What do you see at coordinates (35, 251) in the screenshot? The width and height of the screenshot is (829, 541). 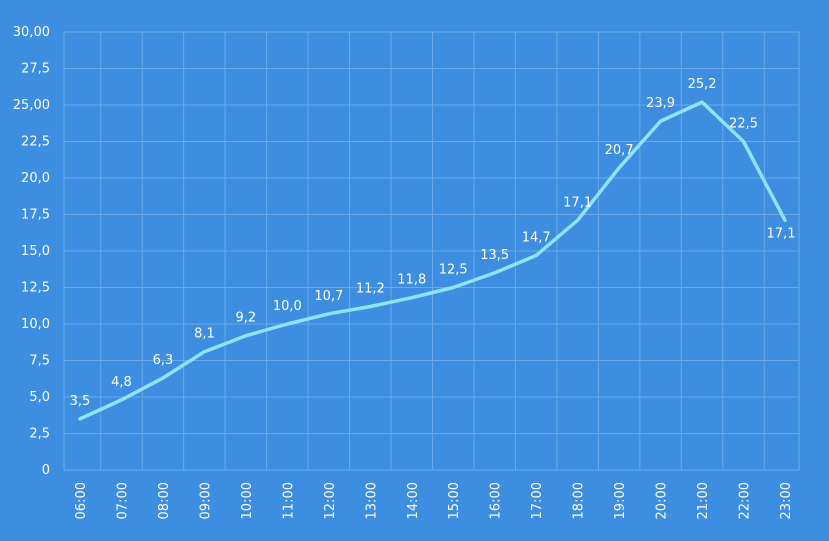 I see `y-tick-label: 15,0` at bounding box center [35, 251].